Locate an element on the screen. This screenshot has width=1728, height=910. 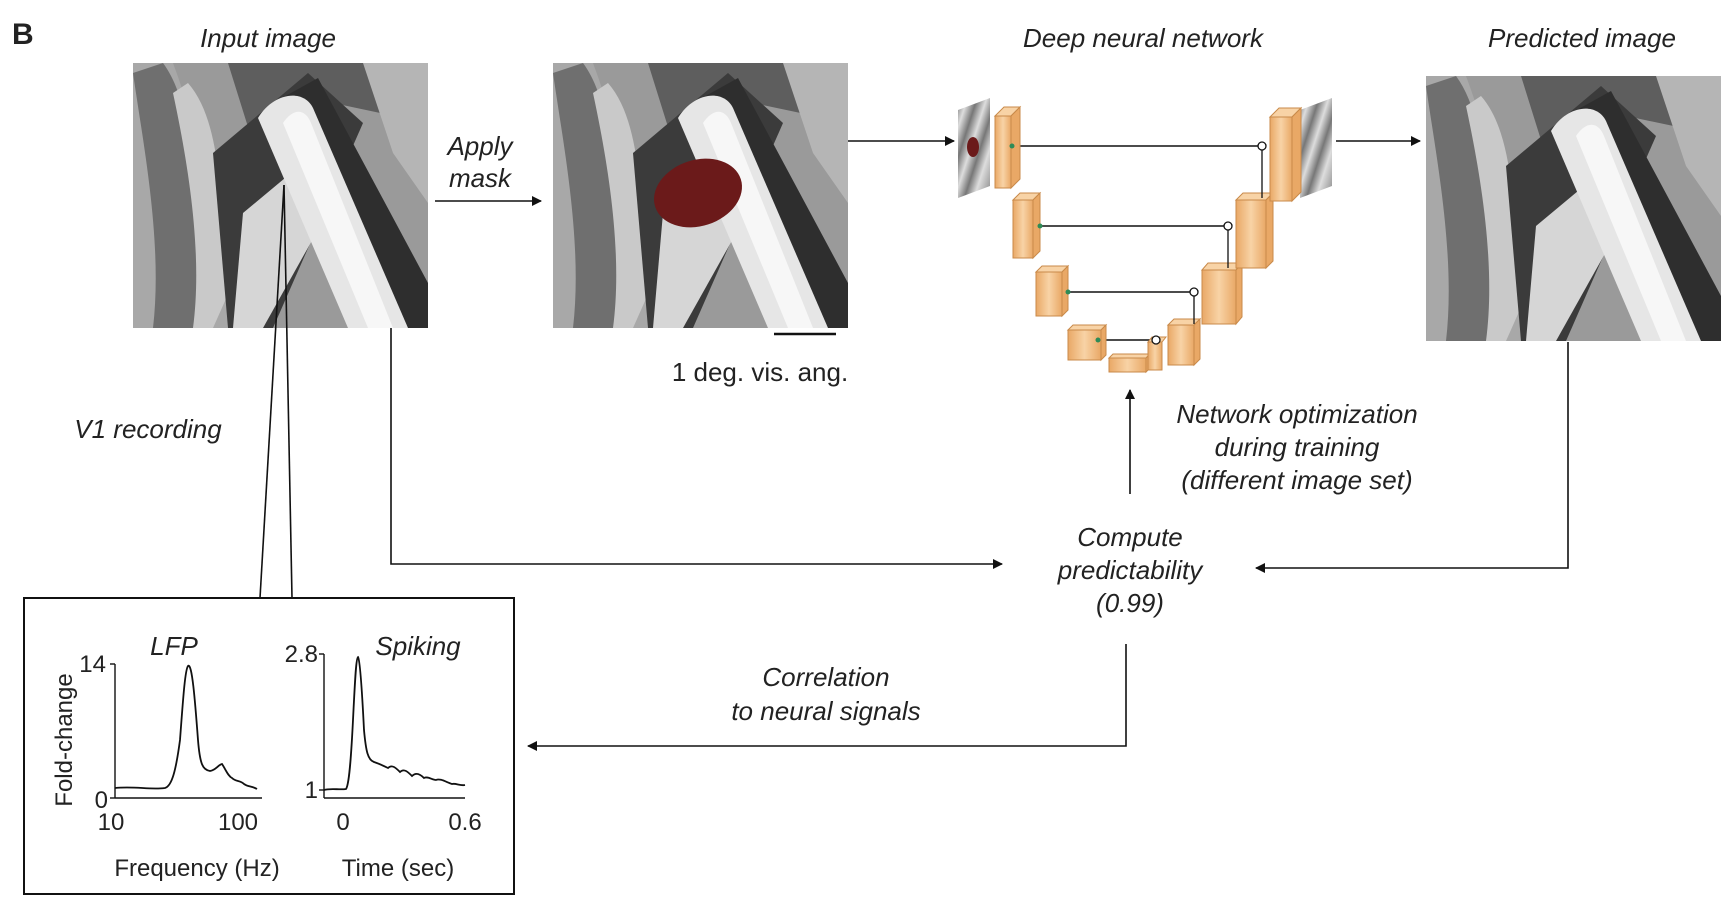
spiking-curve is located at coordinates (394, 723).